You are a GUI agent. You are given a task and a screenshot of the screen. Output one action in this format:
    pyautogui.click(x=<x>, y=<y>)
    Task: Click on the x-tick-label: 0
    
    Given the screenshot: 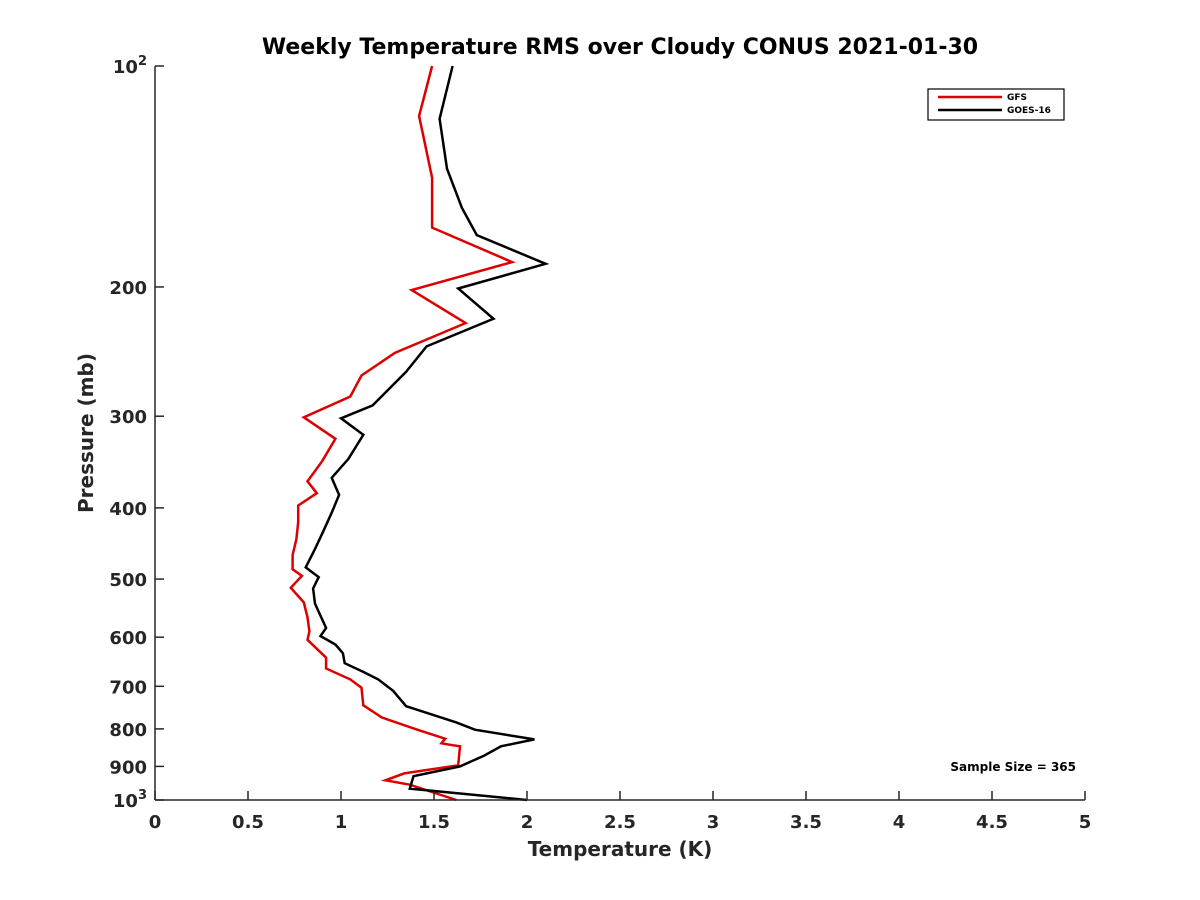 What is the action you would take?
    pyautogui.click(x=155, y=822)
    